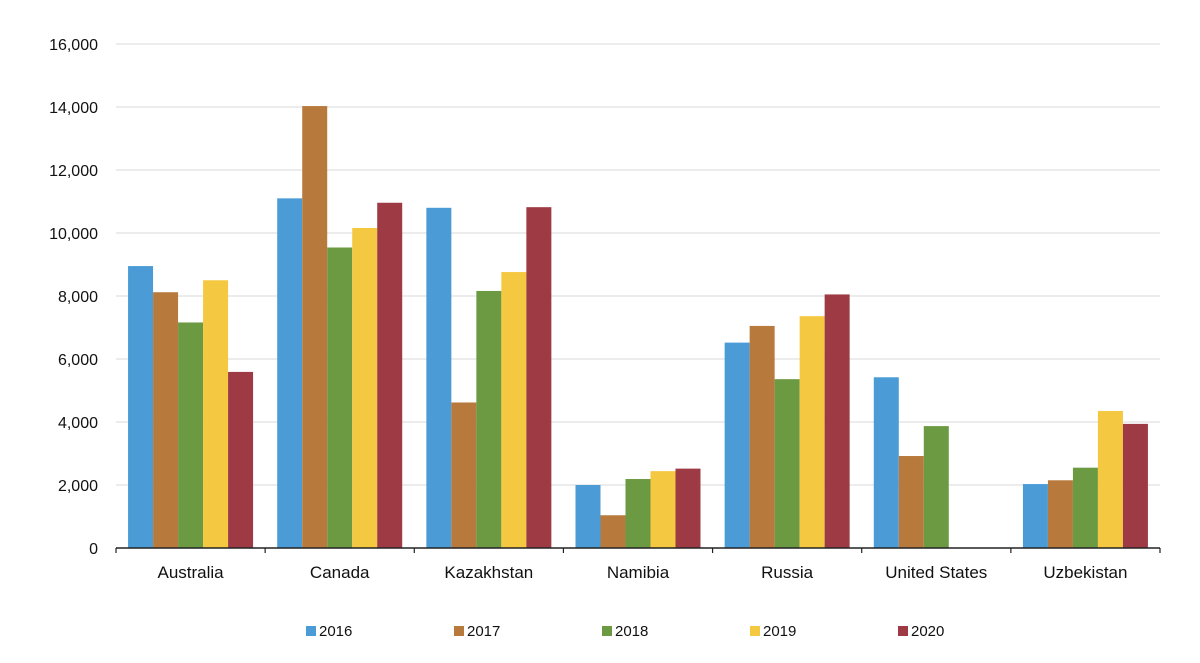 The height and width of the screenshot is (663, 1200). I want to click on x-category-label: United States, so click(936, 572).